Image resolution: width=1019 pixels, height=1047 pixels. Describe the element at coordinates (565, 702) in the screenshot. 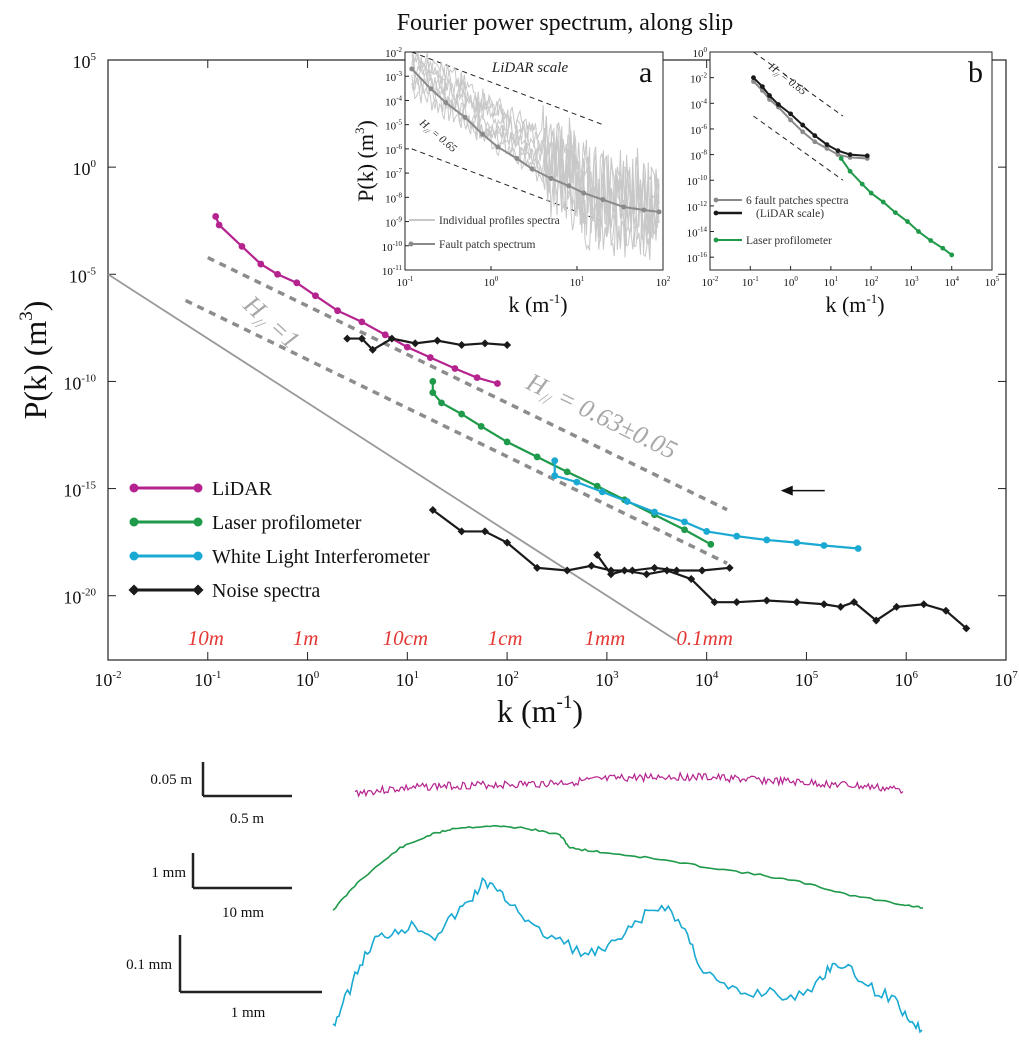

I see `x-axis-label-sup: -1` at that location.